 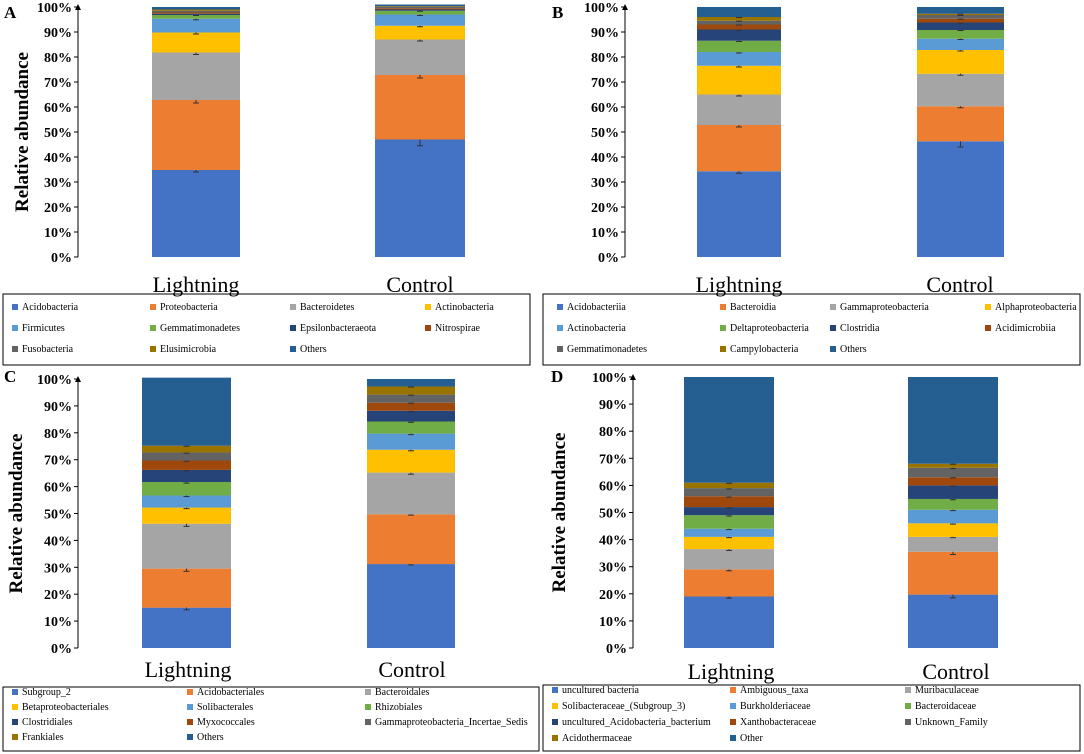 What do you see at coordinates (753, 307) in the screenshot?
I see `legend-label: Bacteroidia` at bounding box center [753, 307].